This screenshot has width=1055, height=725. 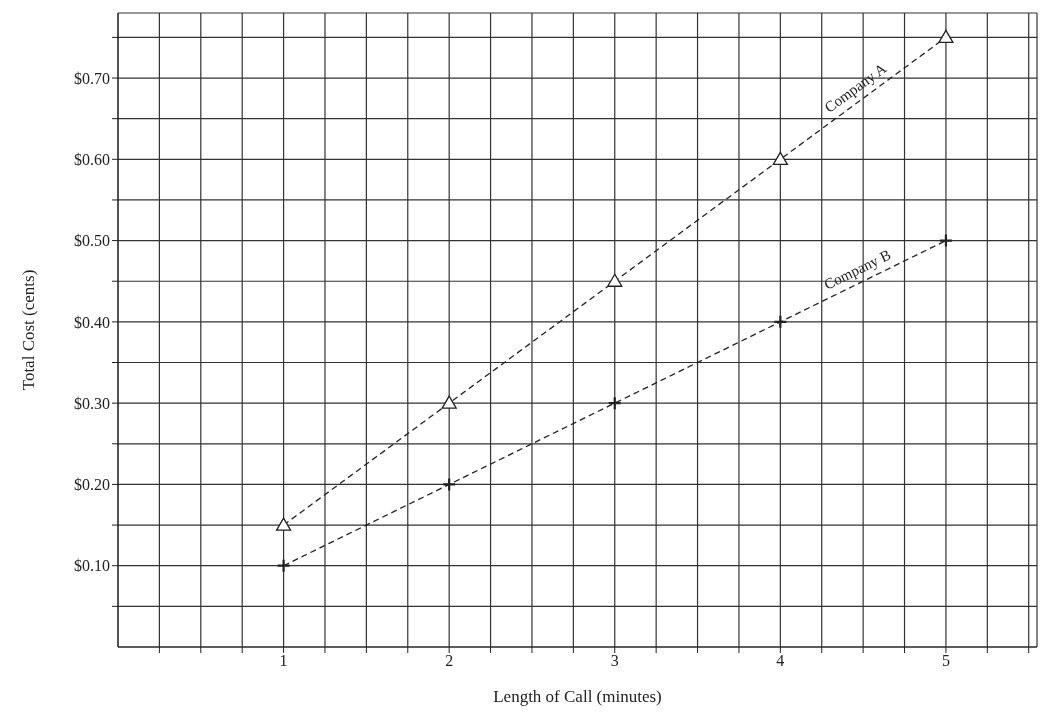 What do you see at coordinates (92, 403) in the screenshot?
I see `y-tick-label: $0.30` at bounding box center [92, 403].